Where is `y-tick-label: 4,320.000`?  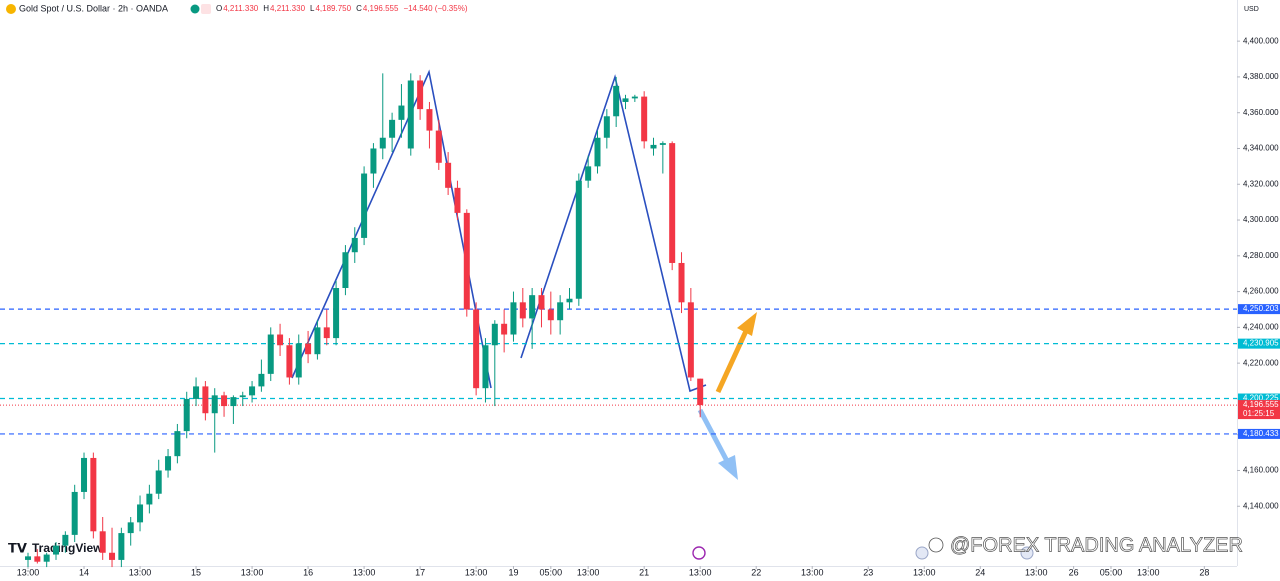
y-tick-label: 4,320.000 is located at coordinates (1261, 183).